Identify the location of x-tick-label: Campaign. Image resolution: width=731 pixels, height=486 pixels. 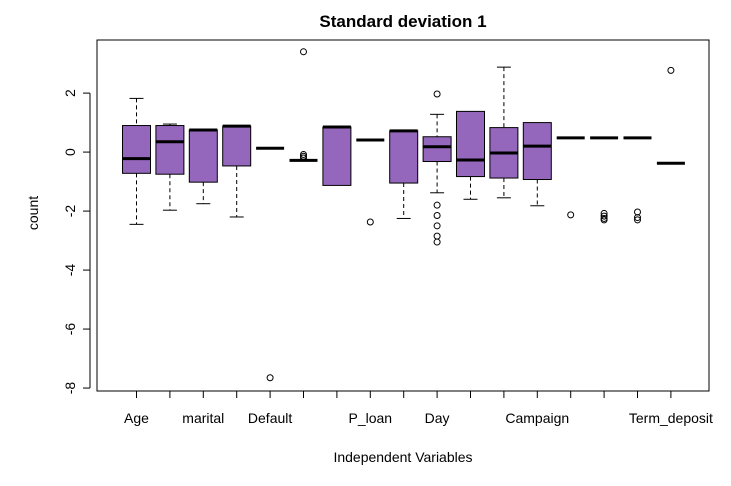
(537, 418).